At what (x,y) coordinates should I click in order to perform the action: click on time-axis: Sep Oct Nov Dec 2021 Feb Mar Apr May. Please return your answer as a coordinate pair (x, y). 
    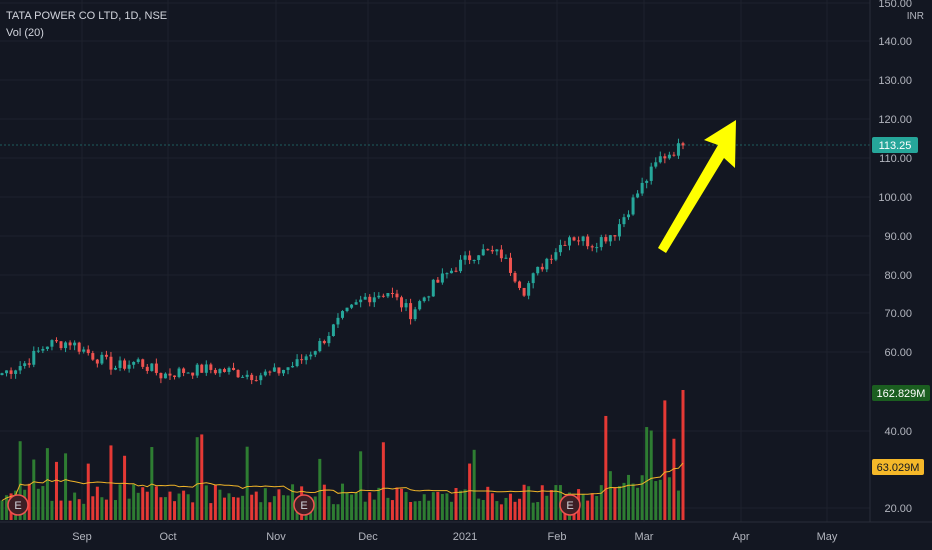
    Looking at the image, I should click on (455, 537).